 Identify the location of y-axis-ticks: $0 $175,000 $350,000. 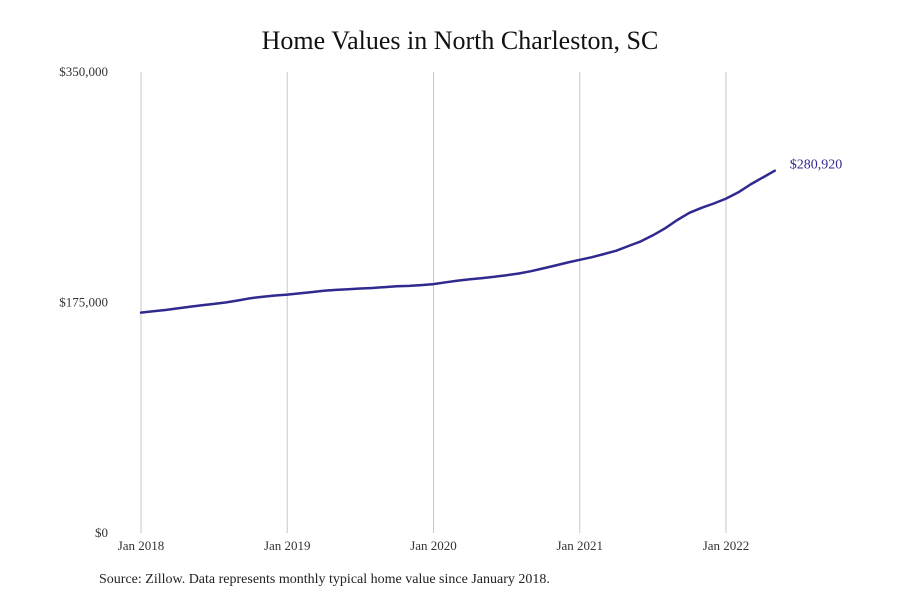
(83, 302).